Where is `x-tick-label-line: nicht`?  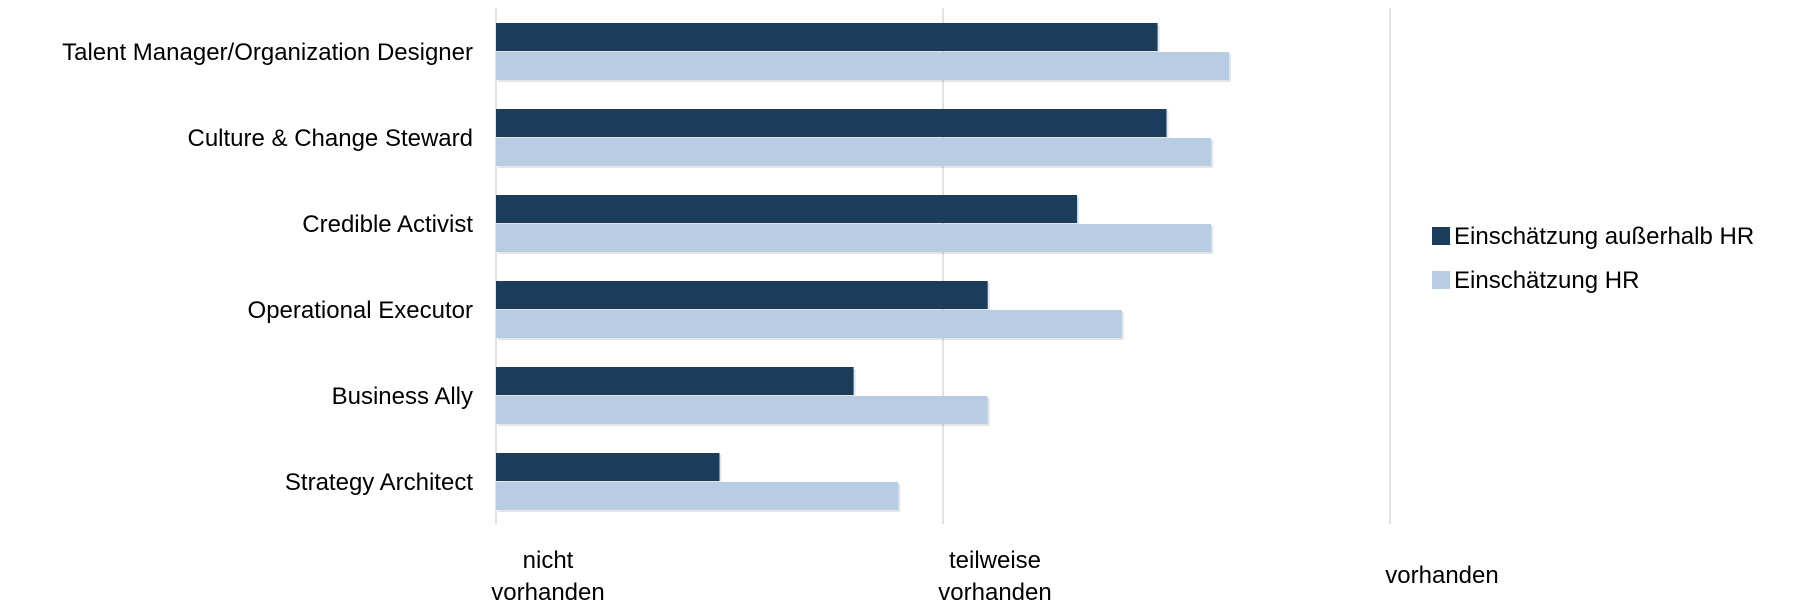
x-tick-label-line: nicht is located at coordinates (548, 560).